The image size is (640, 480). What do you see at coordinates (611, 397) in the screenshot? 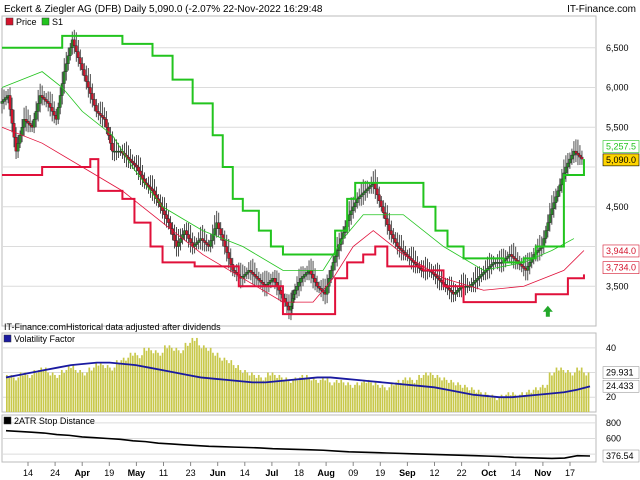
I see `volatility-tick-label: 20` at bounding box center [611, 397].